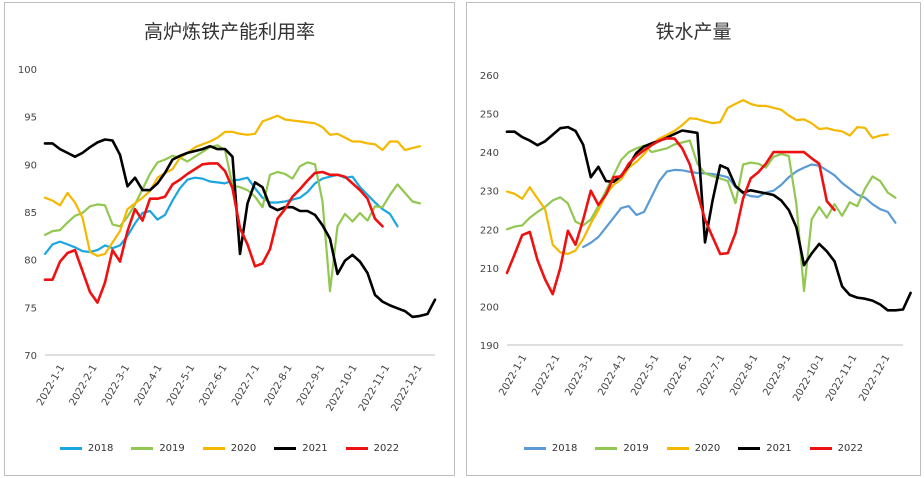 This screenshot has width=924, height=478. I want to click on x-tick: 2022-12-1, so click(406, 388).